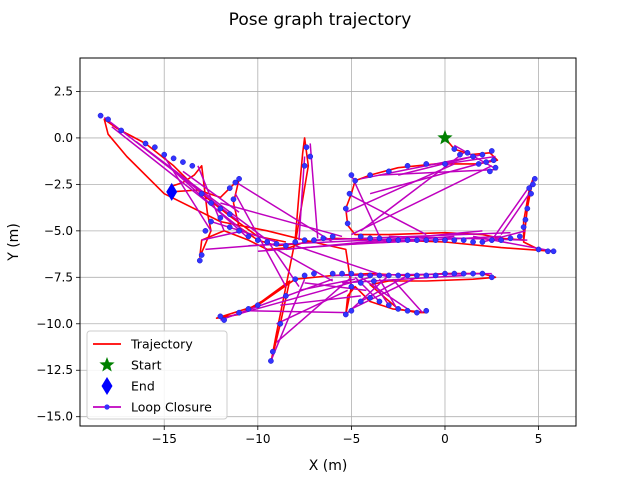 This screenshot has width=640, height=484. What do you see at coordinates (445, 439) in the screenshot?
I see `x-tick-label: 0` at bounding box center [445, 439].